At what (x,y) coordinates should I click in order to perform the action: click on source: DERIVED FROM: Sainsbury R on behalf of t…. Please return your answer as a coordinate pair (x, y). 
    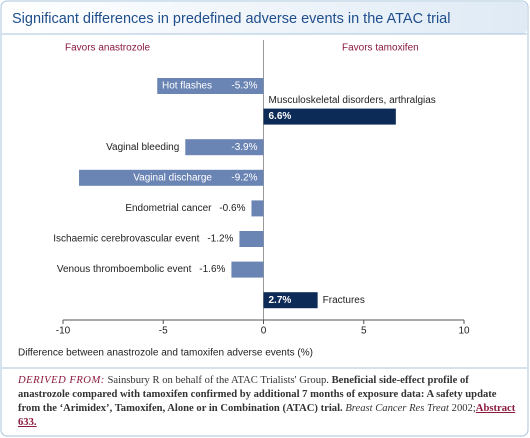
    Looking at the image, I should click on (268, 402).